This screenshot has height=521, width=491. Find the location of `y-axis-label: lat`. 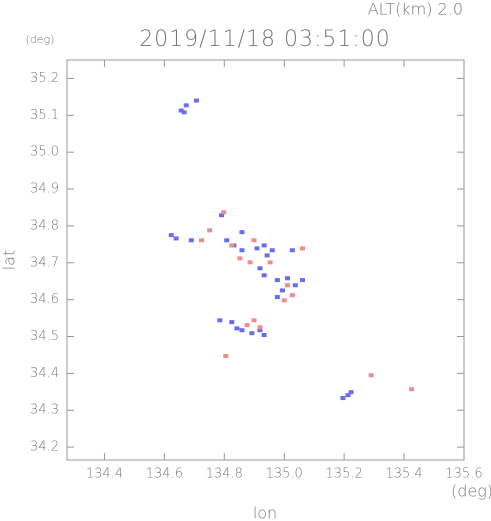

y-axis-label: lat is located at coordinates (9, 260).